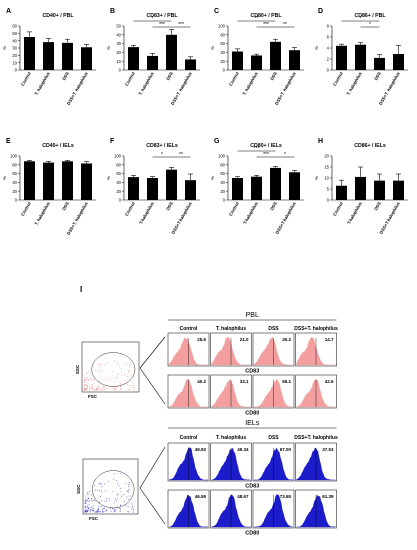  I want to click on gate-percentage: 30.2, so click(286, 339).